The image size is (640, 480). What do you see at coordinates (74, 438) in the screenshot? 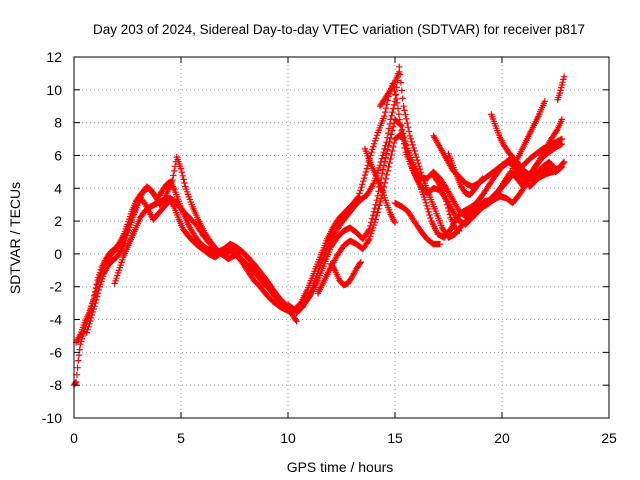
I see `x-tick-label: 0` at bounding box center [74, 438].